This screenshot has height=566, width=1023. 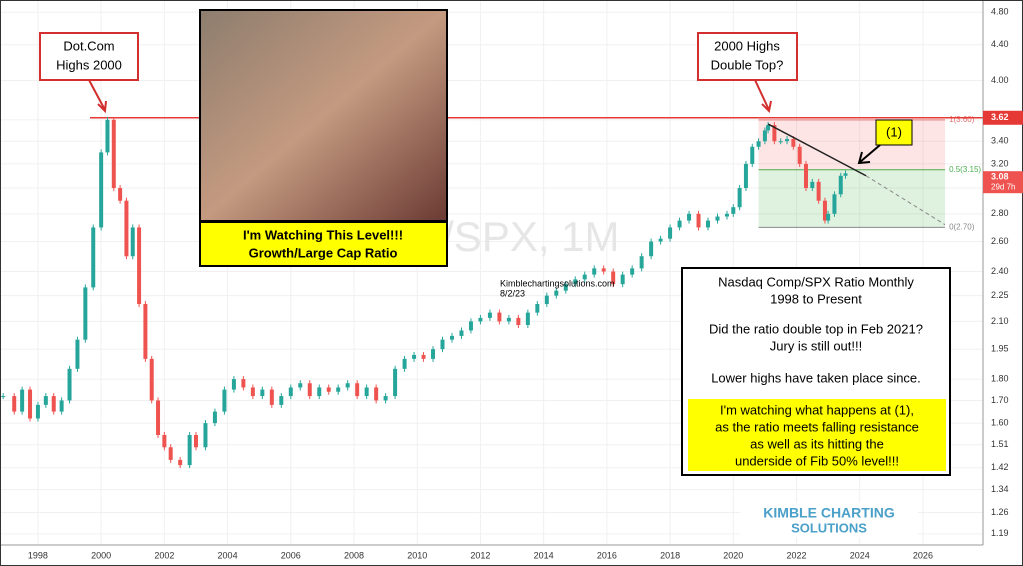 I want to click on dotcom-box, so click(x=89, y=56).